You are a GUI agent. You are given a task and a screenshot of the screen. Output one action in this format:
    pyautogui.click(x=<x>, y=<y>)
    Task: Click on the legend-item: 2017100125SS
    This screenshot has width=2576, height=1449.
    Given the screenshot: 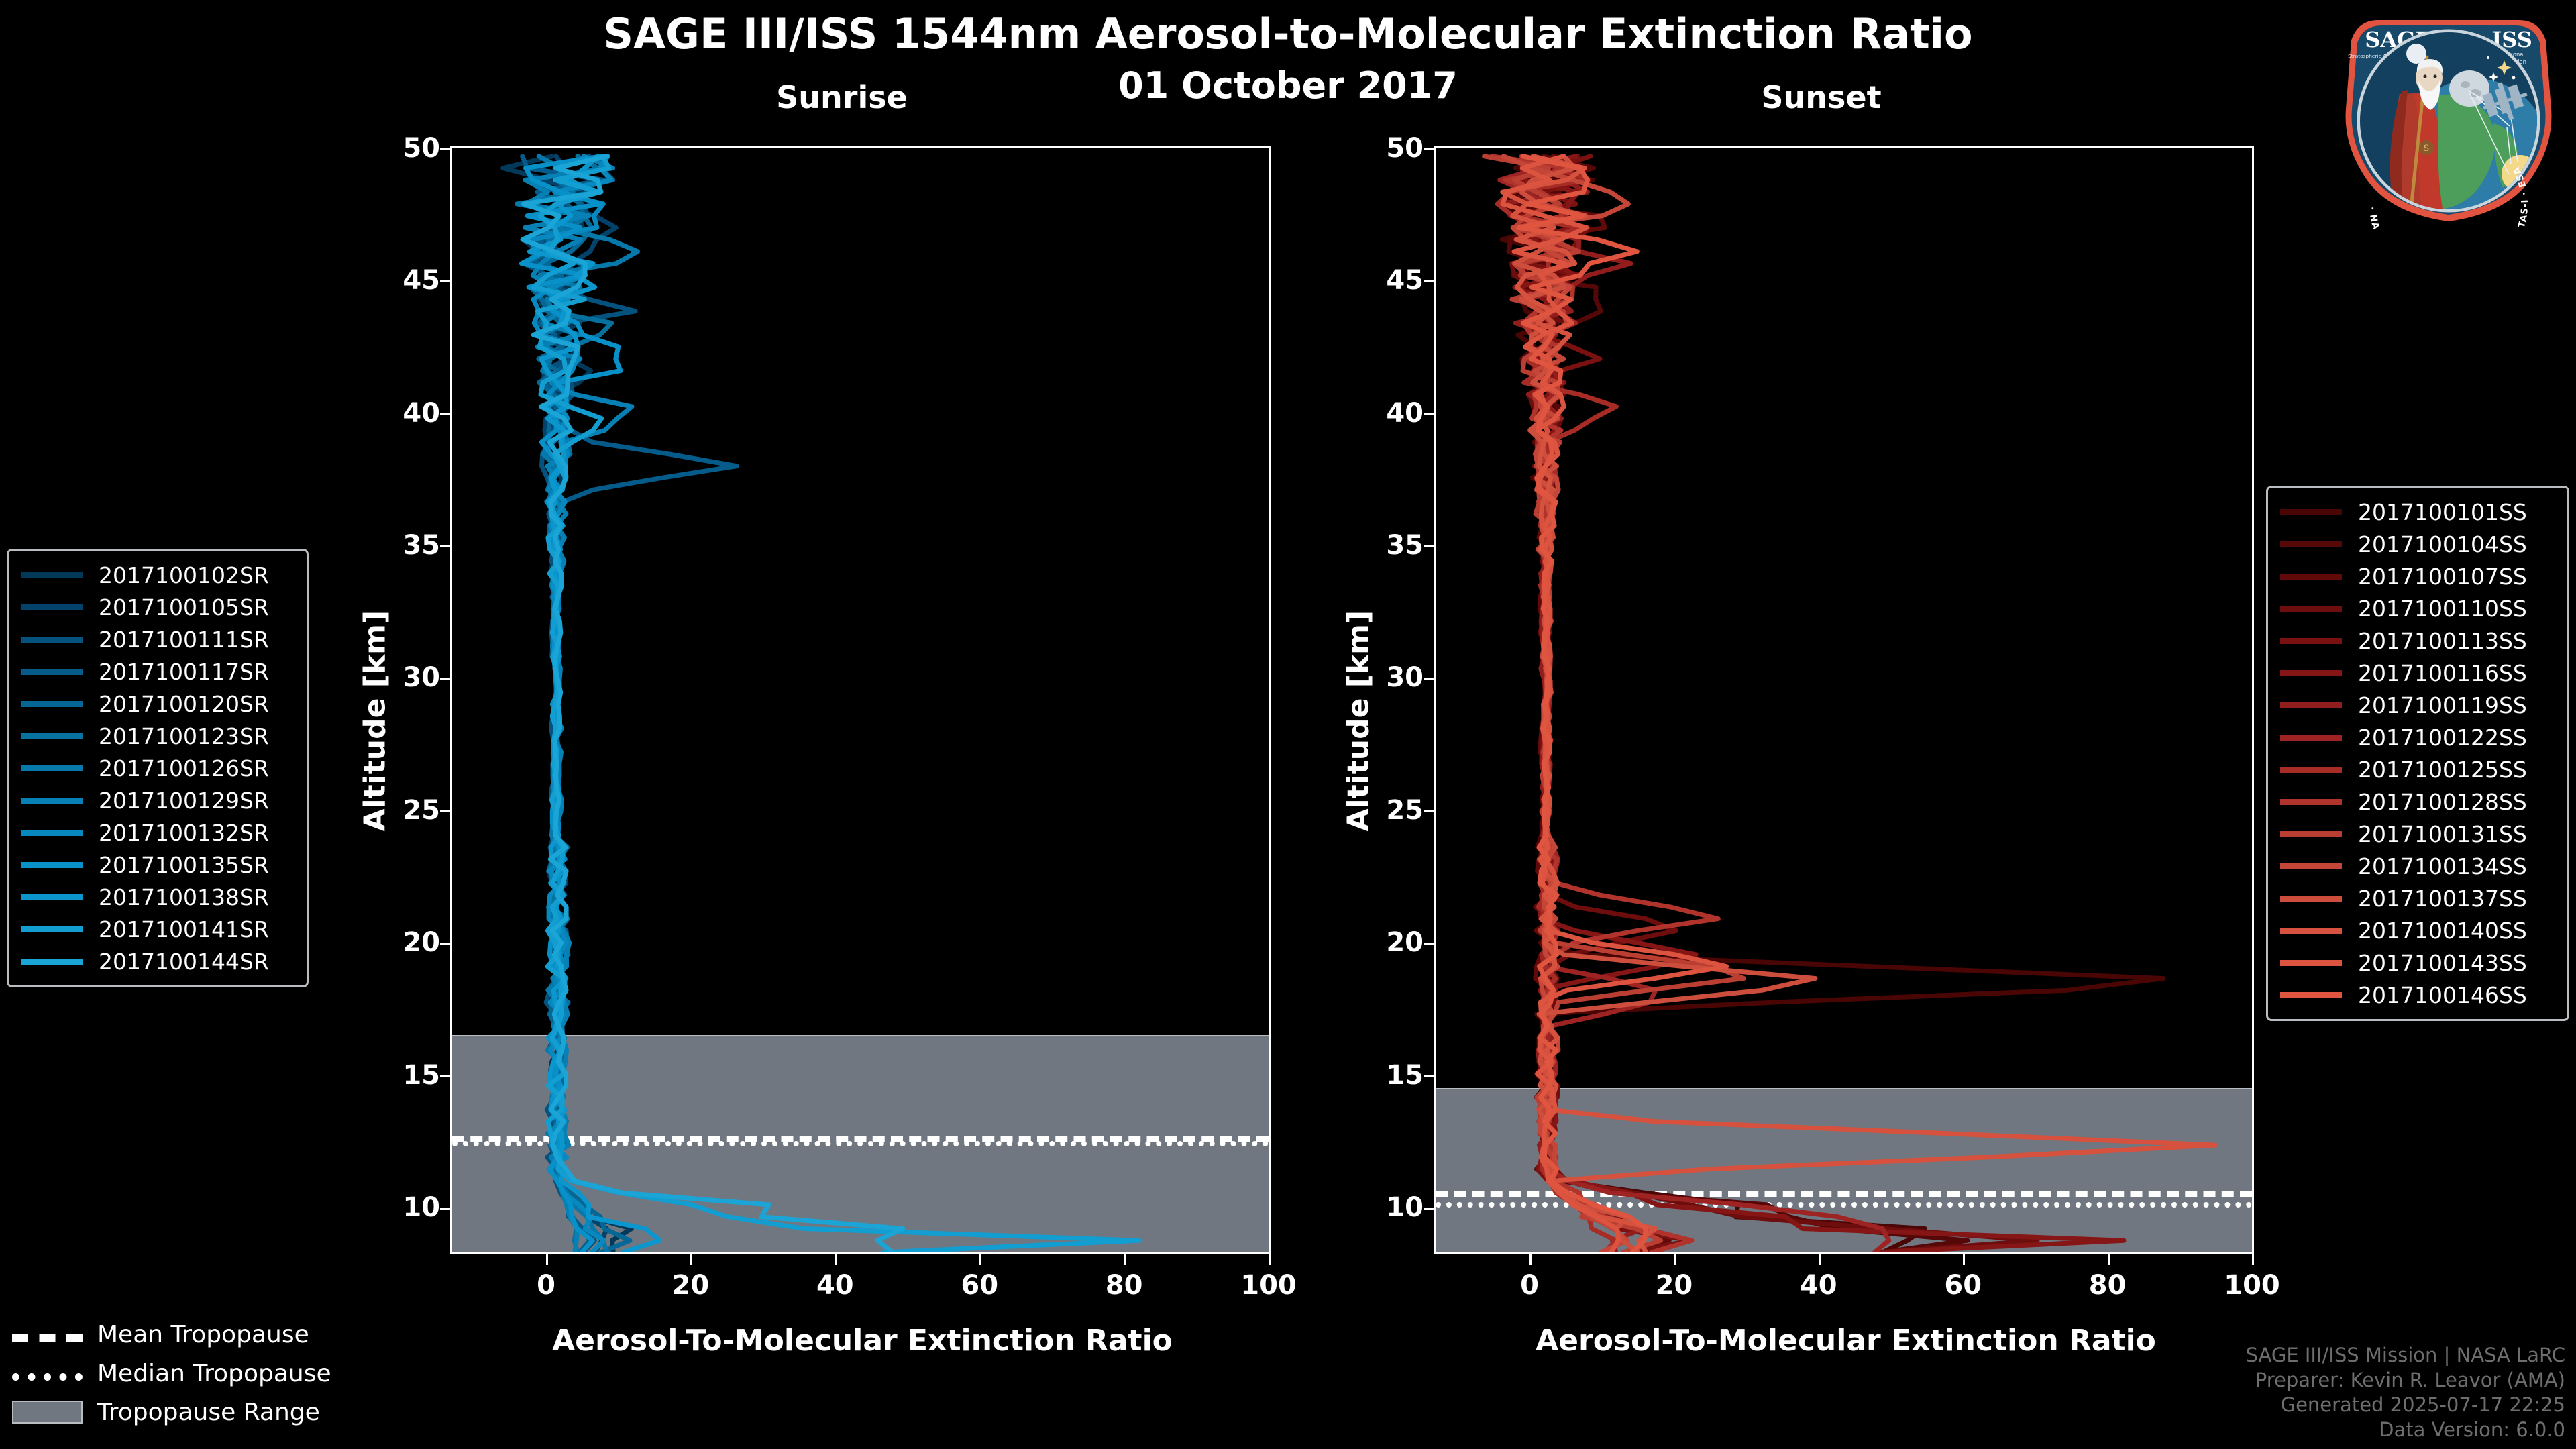 What is the action you would take?
    pyautogui.click(x=2417, y=769)
    